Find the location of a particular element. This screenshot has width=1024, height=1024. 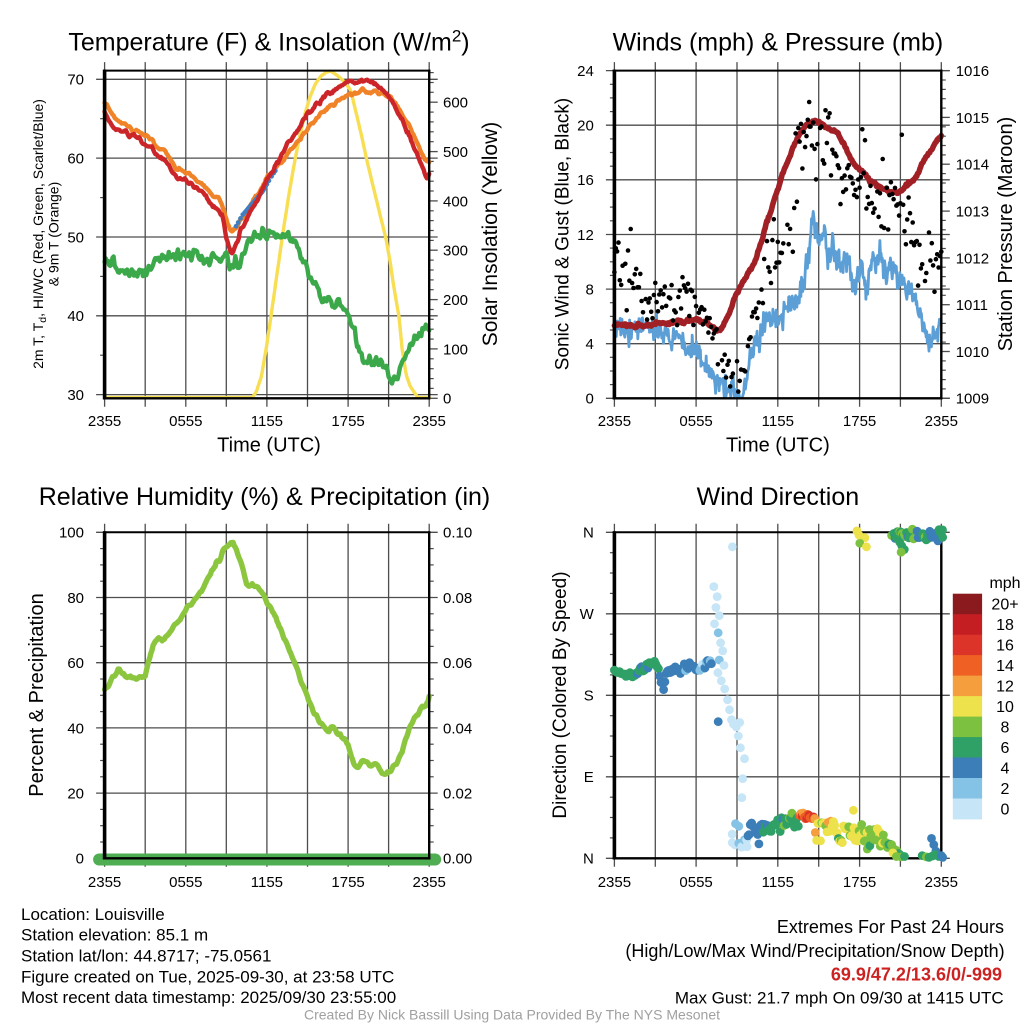

svg-text: 30 is located at coordinates (75, 395).